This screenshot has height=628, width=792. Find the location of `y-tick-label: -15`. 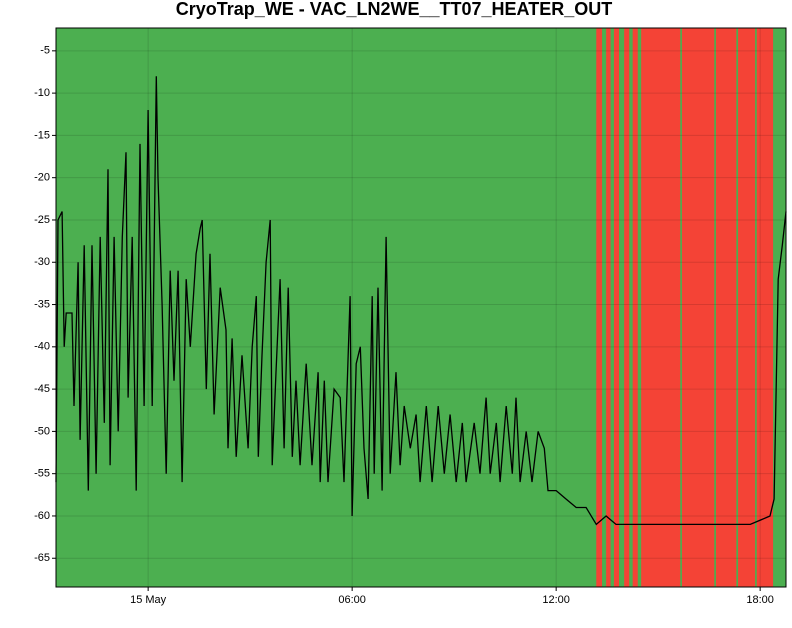

y-tick-label: -15 is located at coordinates (42, 135).